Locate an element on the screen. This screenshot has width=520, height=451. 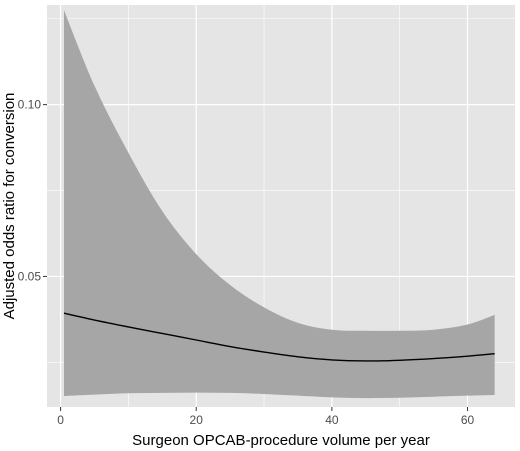
y-tick-label: 0.05 is located at coordinates (30, 276).